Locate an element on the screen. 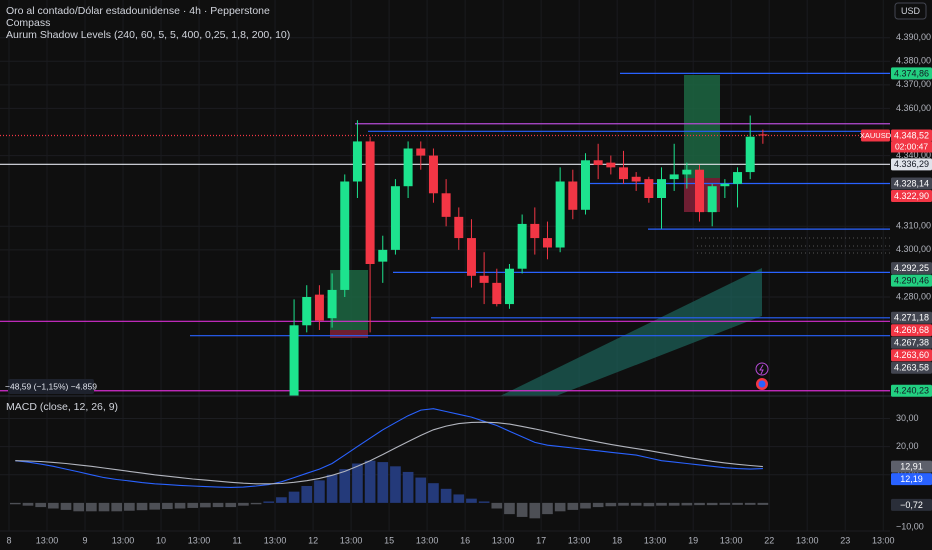 This screenshot has width=932, height=550. price-tag: 4.263,58 is located at coordinates (911, 368).